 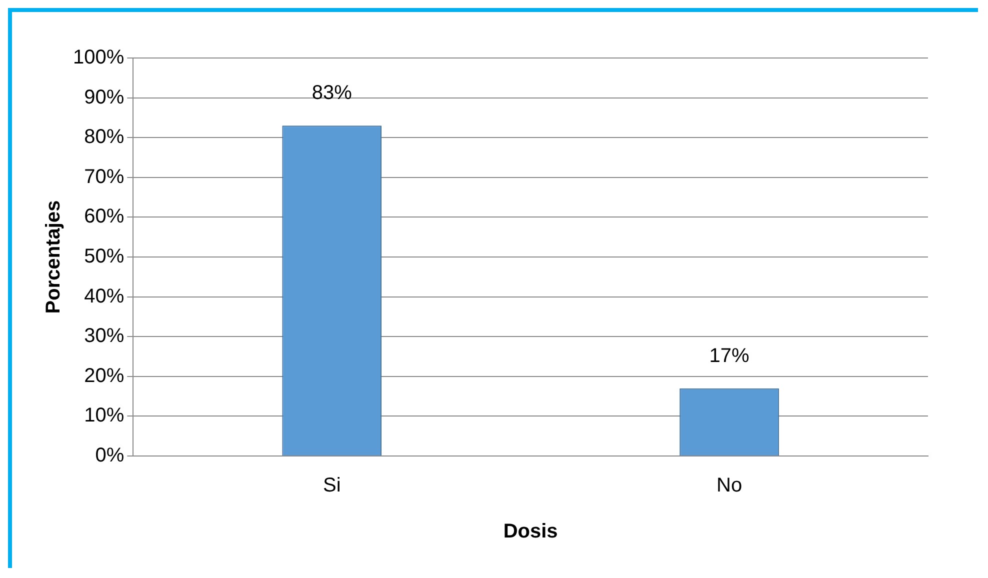 I want to click on y-tick-label: 60%, so click(x=104, y=217).